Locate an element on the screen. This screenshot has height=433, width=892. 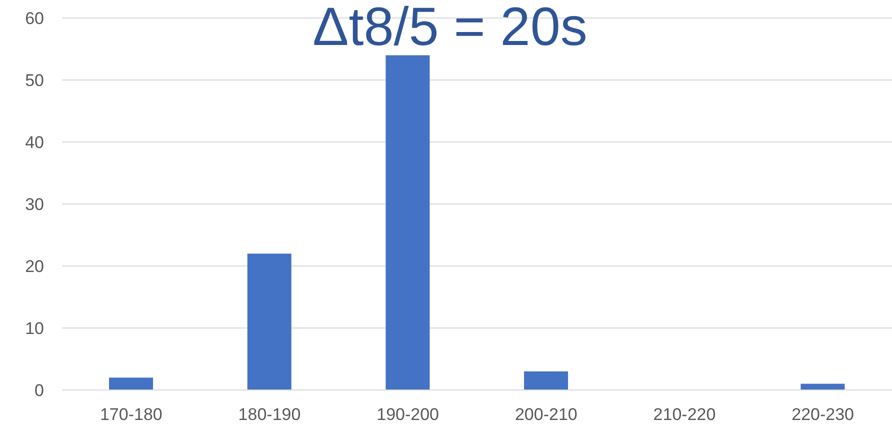
x-tick-label: 190-200 is located at coordinates (408, 414).